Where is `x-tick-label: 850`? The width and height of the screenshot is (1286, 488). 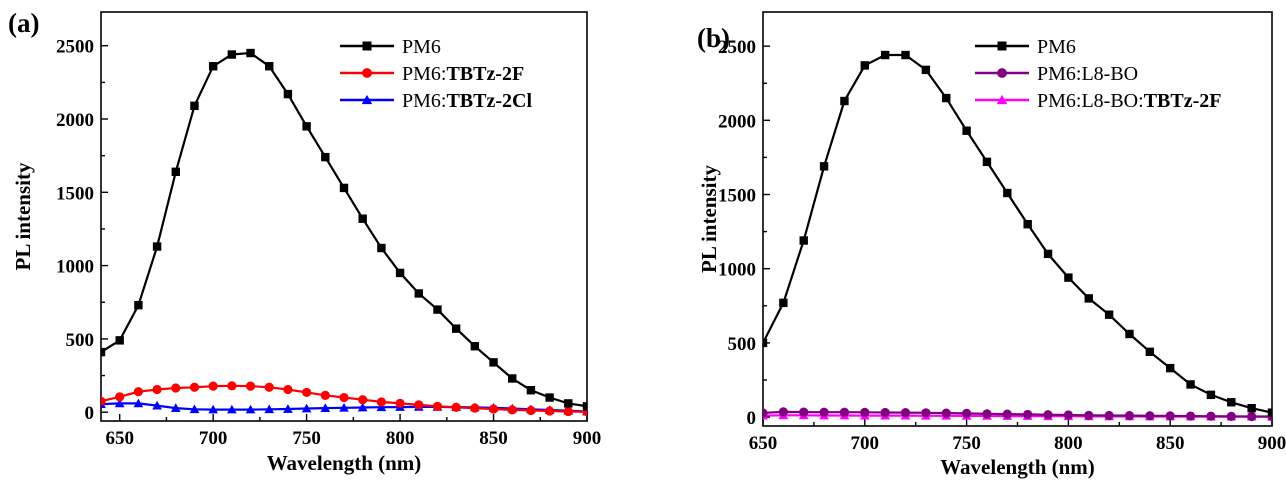
x-tick-label: 850 is located at coordinates (493, 438).